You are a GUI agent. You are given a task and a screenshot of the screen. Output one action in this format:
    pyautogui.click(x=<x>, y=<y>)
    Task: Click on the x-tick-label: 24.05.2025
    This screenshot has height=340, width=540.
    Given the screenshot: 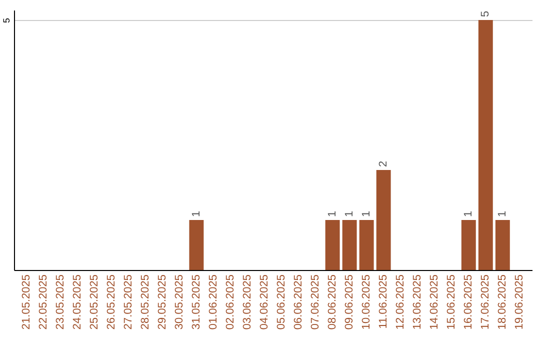 What is the action you would take?
    pyautogui.click(x=77, y=302)
    